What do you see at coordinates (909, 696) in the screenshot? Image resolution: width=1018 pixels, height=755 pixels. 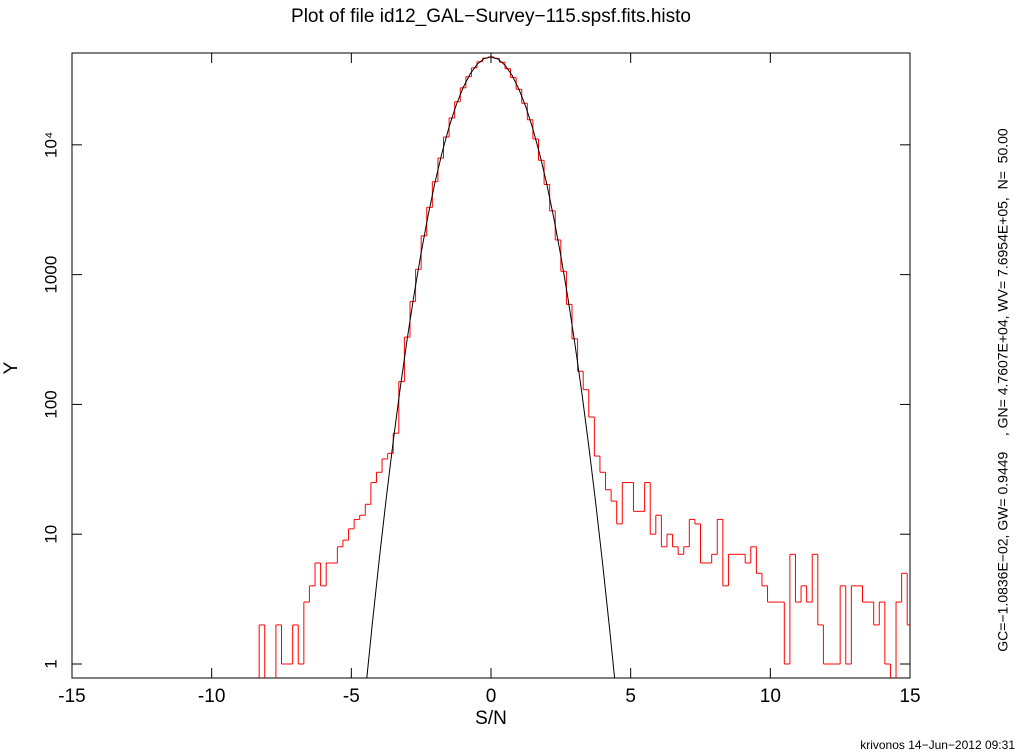 I see `x-tick-label: 15` at bounding box center [909, 696].